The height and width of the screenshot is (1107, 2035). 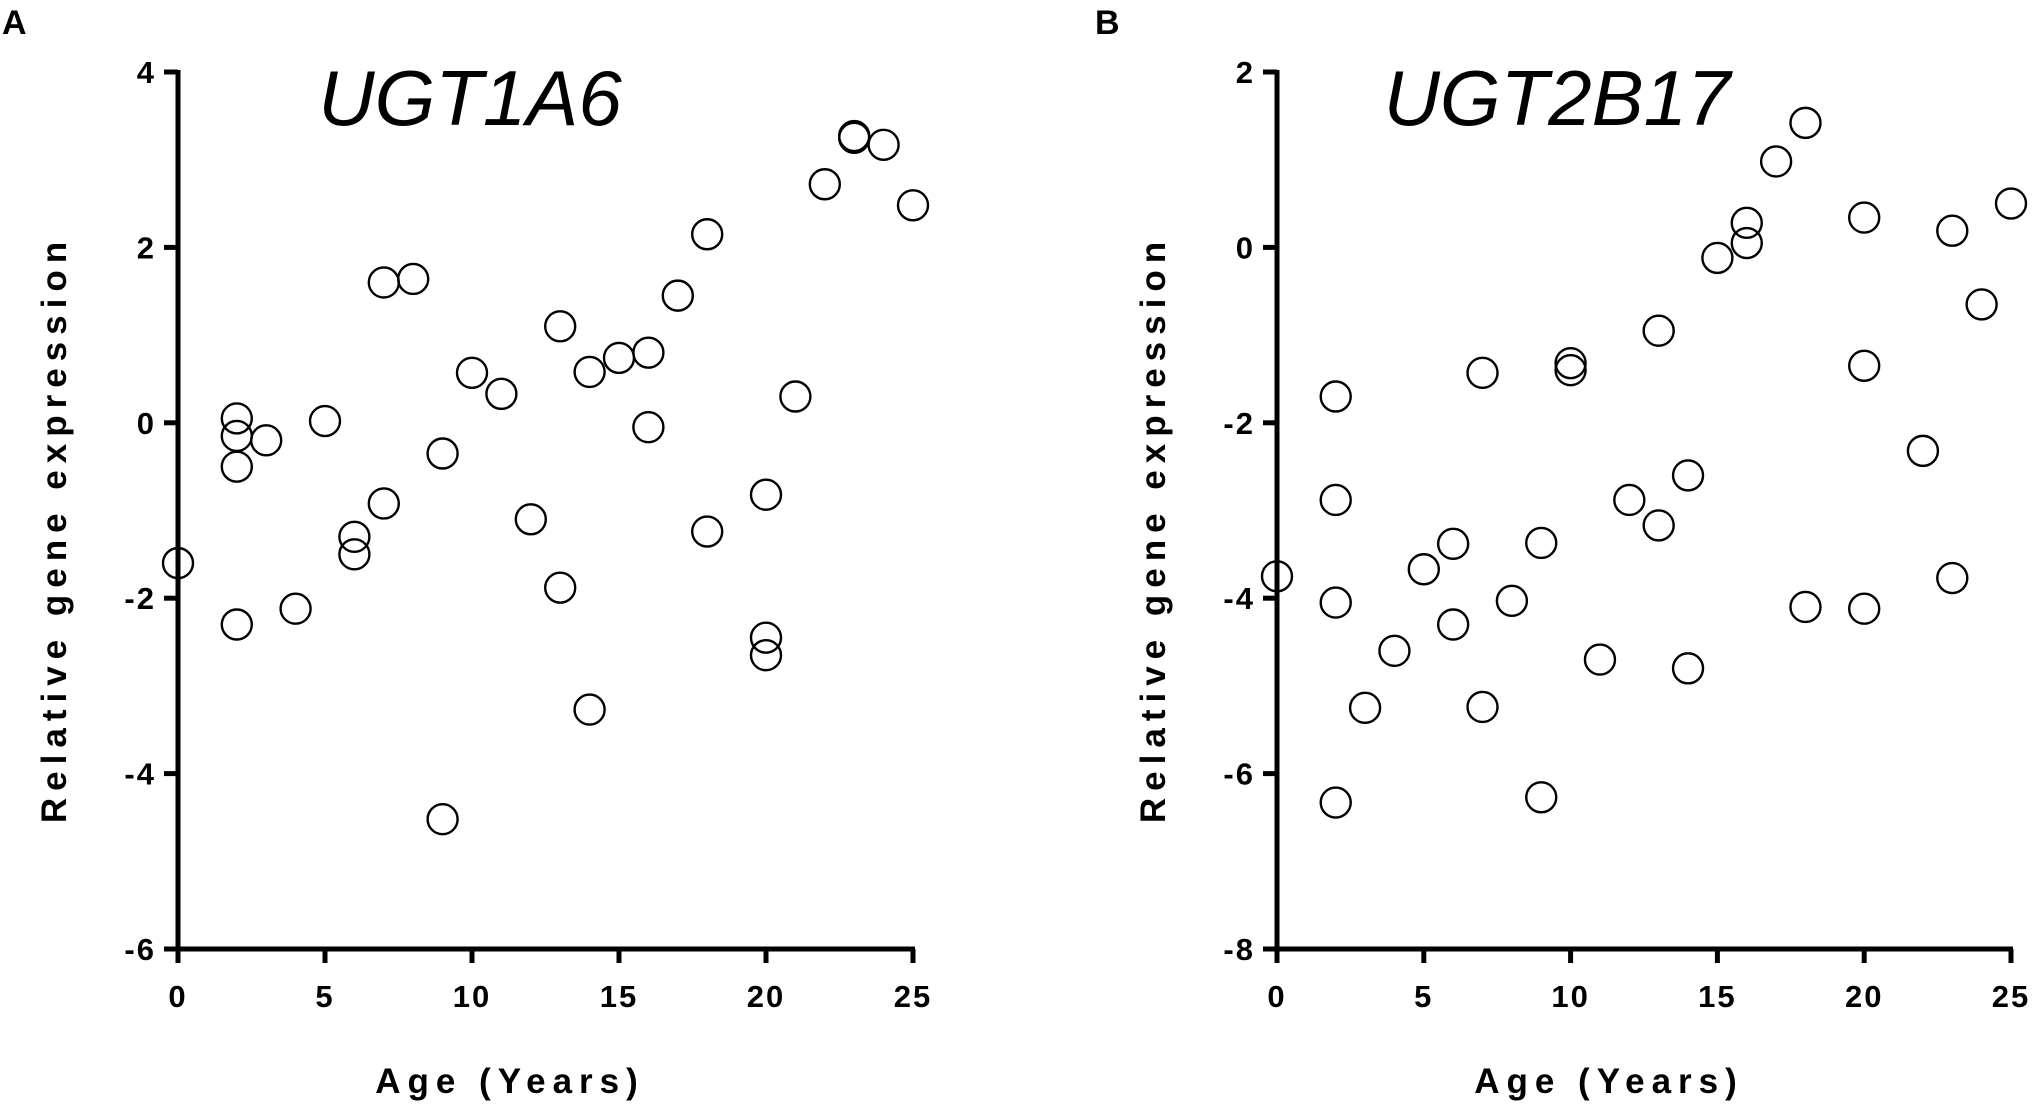 What do you see at coordinates (2011, 996) in the screenshot?
I see `x-tick-label-b: 25` at bounding box center [2011, 996].